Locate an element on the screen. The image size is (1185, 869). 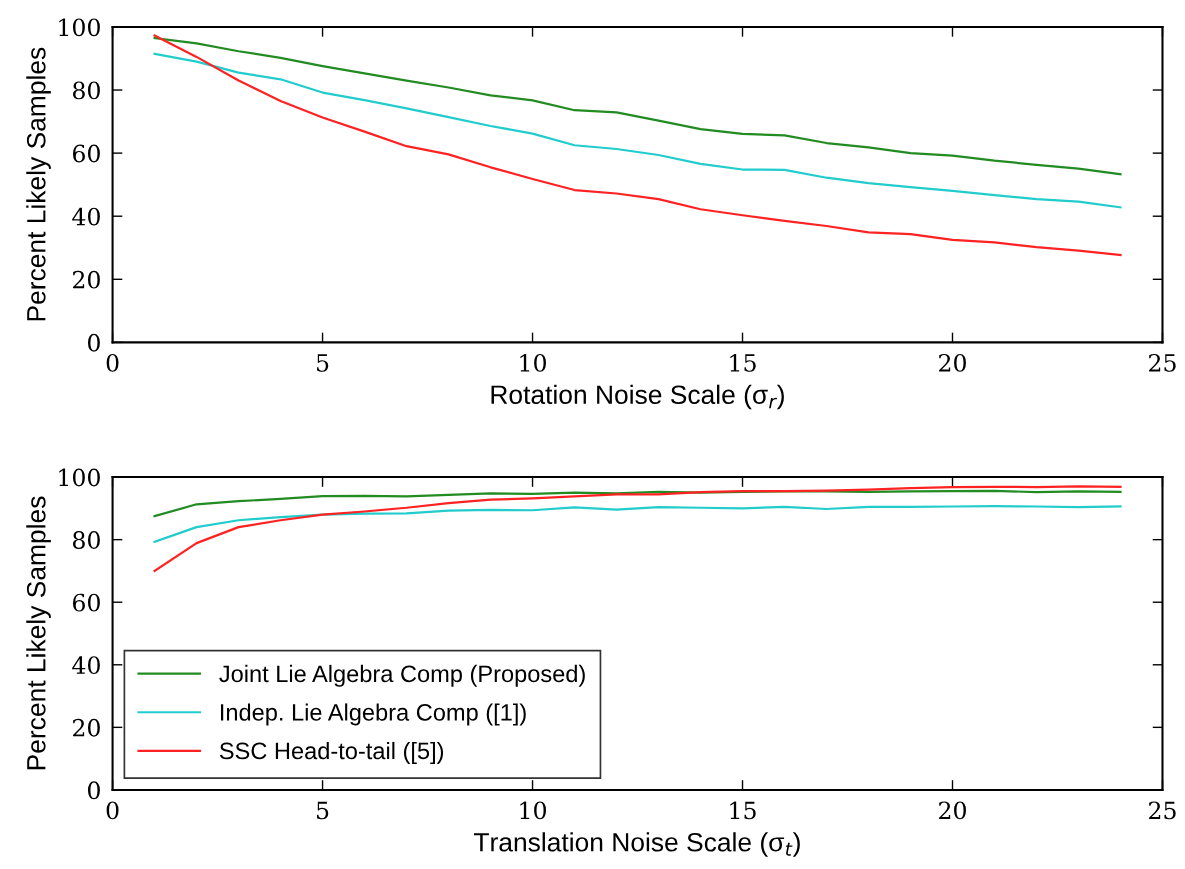
legend-label: Indep. Lie Algebra Comp ([1]) is located at coordinates (373, 714).